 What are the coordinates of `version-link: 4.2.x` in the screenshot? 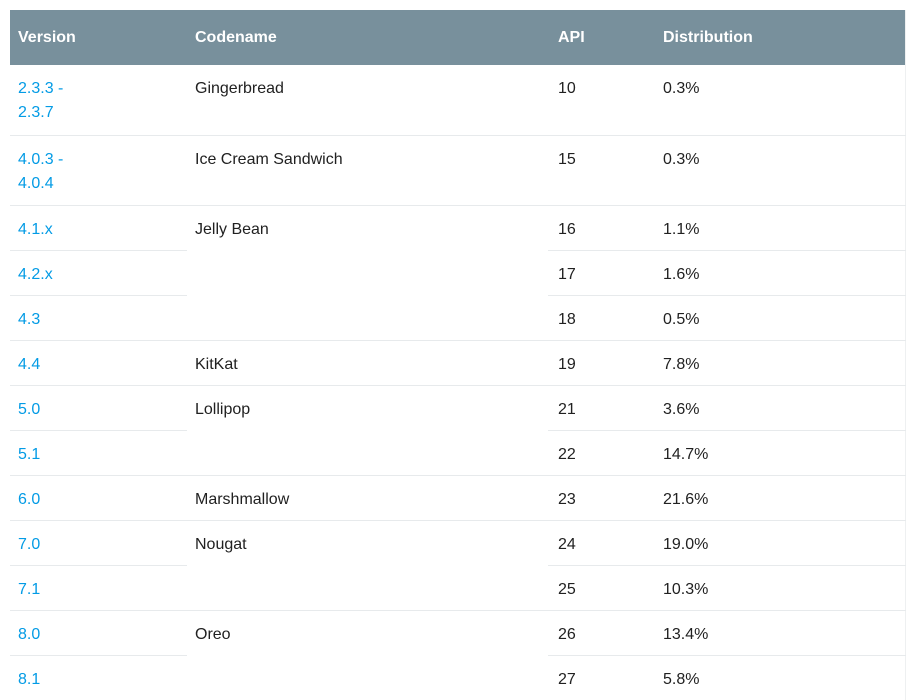 It's located at (98, 275).